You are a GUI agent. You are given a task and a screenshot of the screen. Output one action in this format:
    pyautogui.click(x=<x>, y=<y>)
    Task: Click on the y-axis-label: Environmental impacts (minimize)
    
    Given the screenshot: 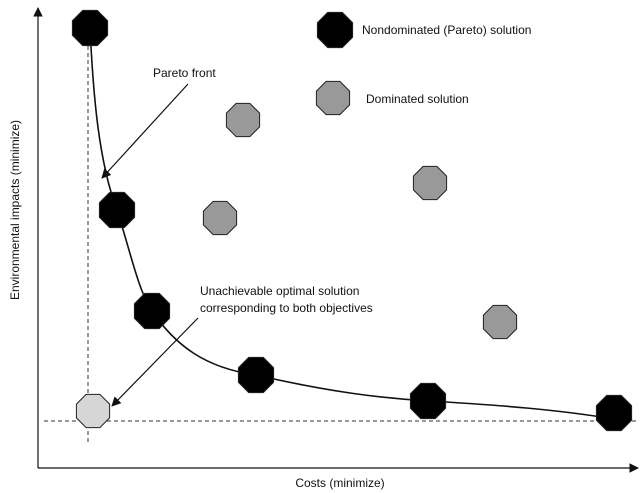 What is the action you would take?
    pyautogui.click(x=15, y=210)
    